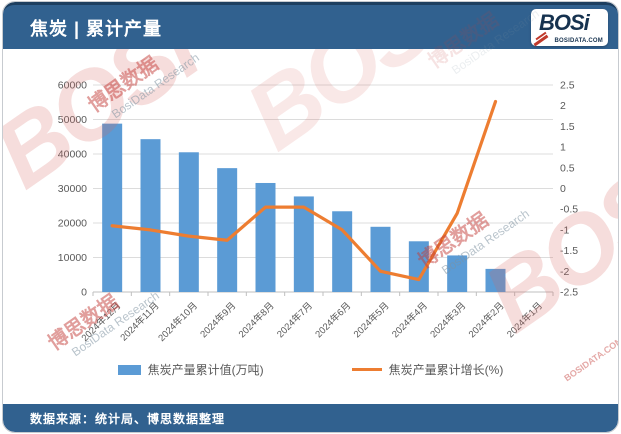 Image resolution: width=621 pixels, height=434 pixels. I want to click on left-axis-tick-label: 60000, so click(72, 86).